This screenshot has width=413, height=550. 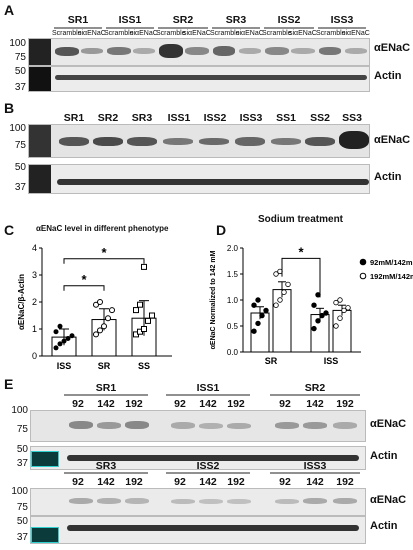 What do you see at coordinates (22, 521) in the screenshot?
I see `blot-e-marker: 50` at bounding box center [22, 521].